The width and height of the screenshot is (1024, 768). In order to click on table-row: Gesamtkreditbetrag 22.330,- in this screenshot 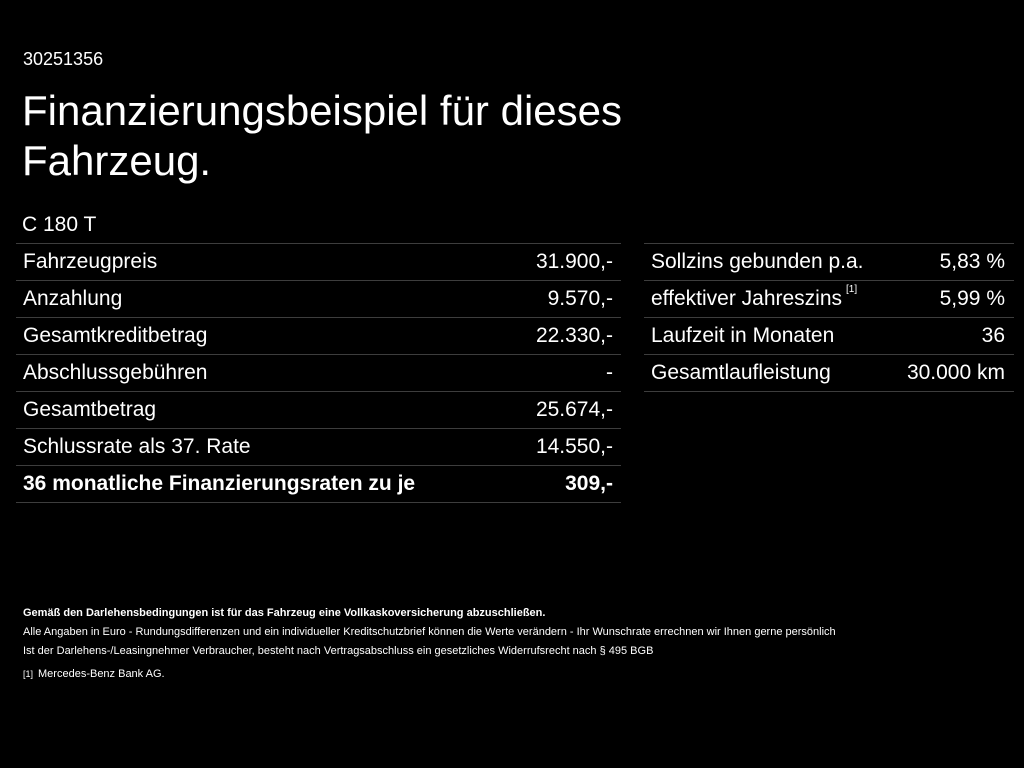, I will do `click(318, 336)`.